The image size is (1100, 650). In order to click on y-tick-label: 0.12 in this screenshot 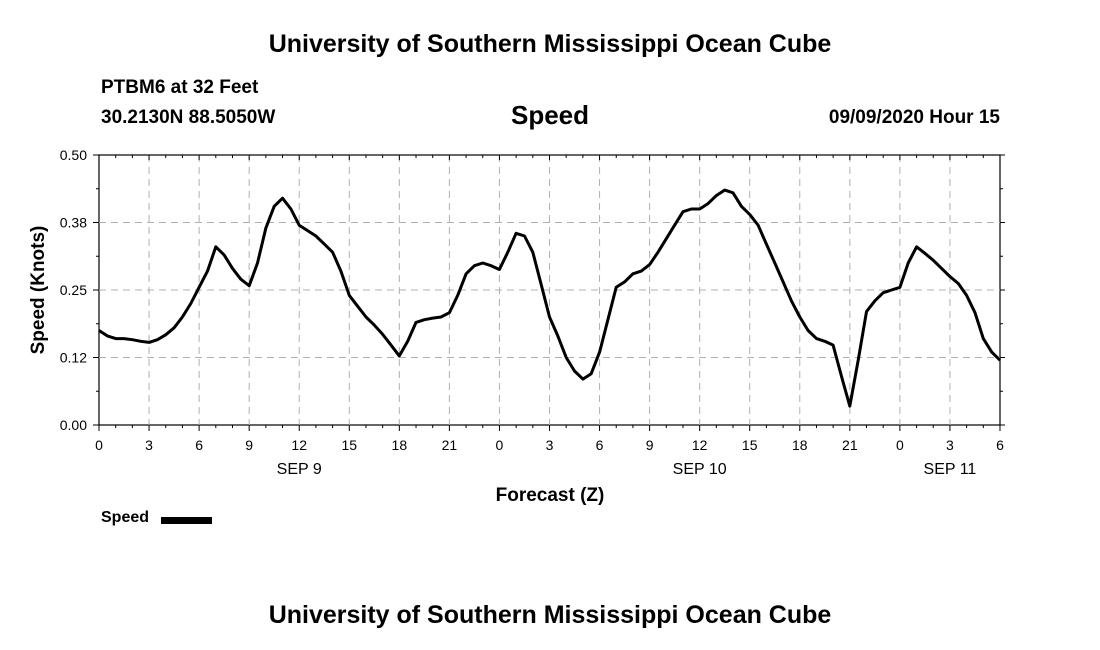, I will do `click(73, 358)`.